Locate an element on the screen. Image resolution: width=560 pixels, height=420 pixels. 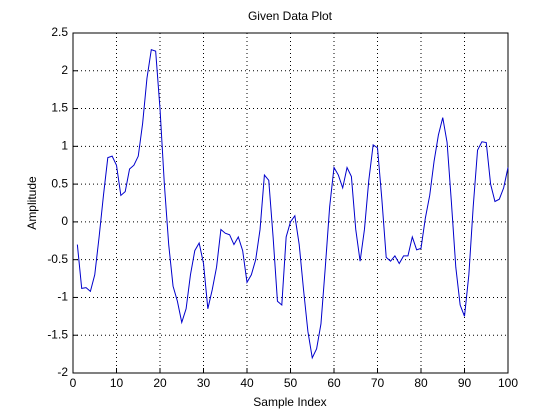
x-tick-label: 60 is located at coordinates (334, 383).